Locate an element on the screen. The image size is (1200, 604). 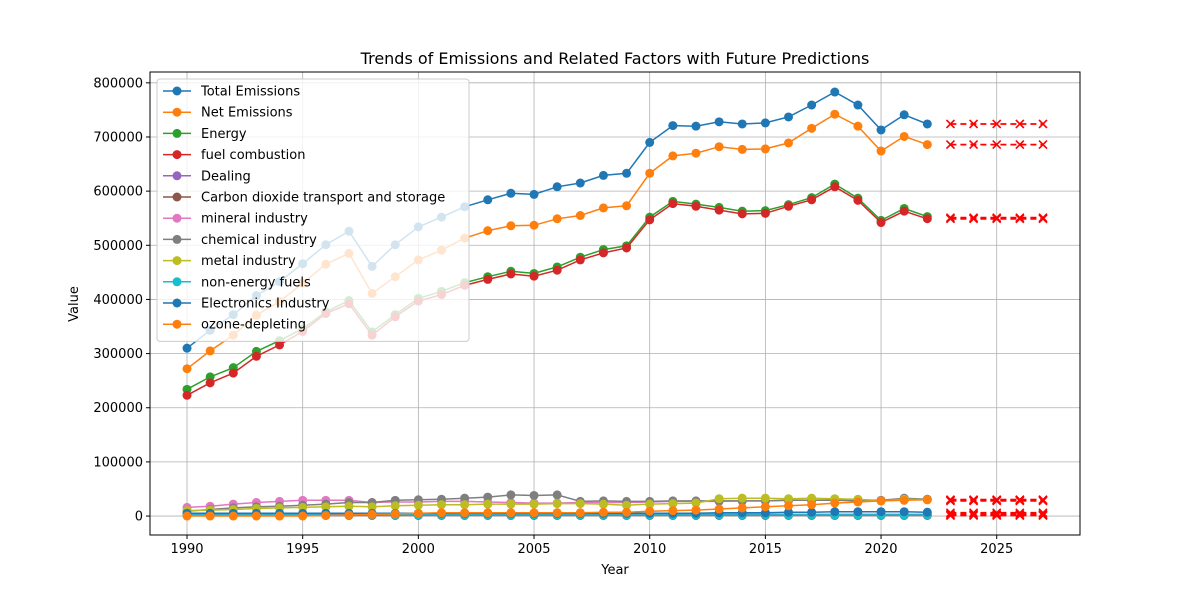
legend-item: ozone-depleting is located at coordinates (234, 325).